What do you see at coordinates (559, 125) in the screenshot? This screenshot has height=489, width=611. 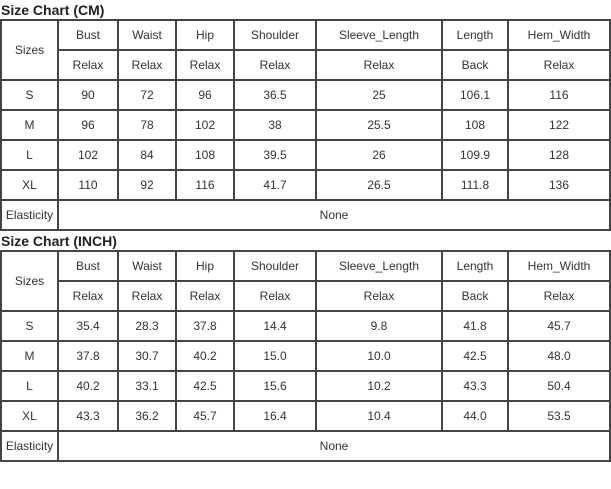 I see `measurement-cell: 122` at bounding box center [559, 125].